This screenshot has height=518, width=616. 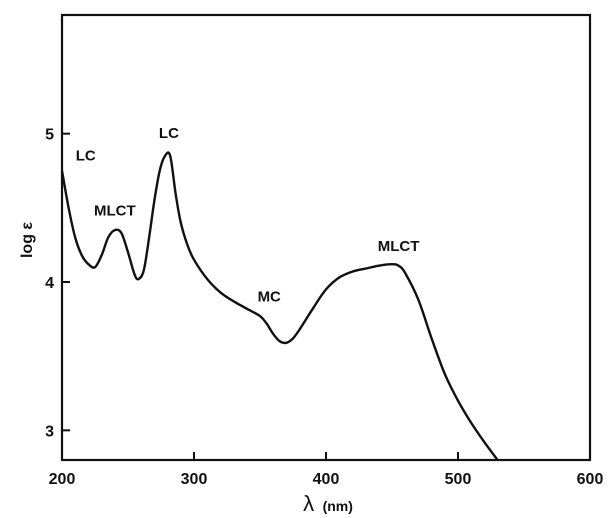 I want to click on x-axis-symbol: λ, so click(x=308, y=503).